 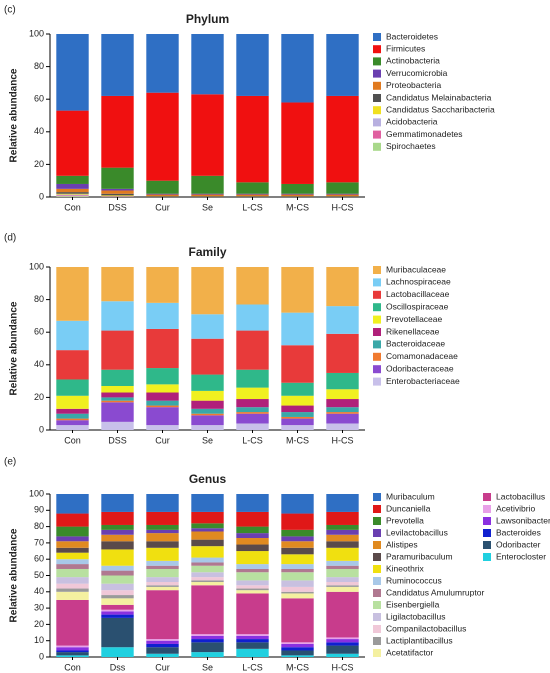 What do you see at coordinates (297, 667) in the screenshot?
I see `x-tick-label: M-CS` at bounding box center [297, 667].